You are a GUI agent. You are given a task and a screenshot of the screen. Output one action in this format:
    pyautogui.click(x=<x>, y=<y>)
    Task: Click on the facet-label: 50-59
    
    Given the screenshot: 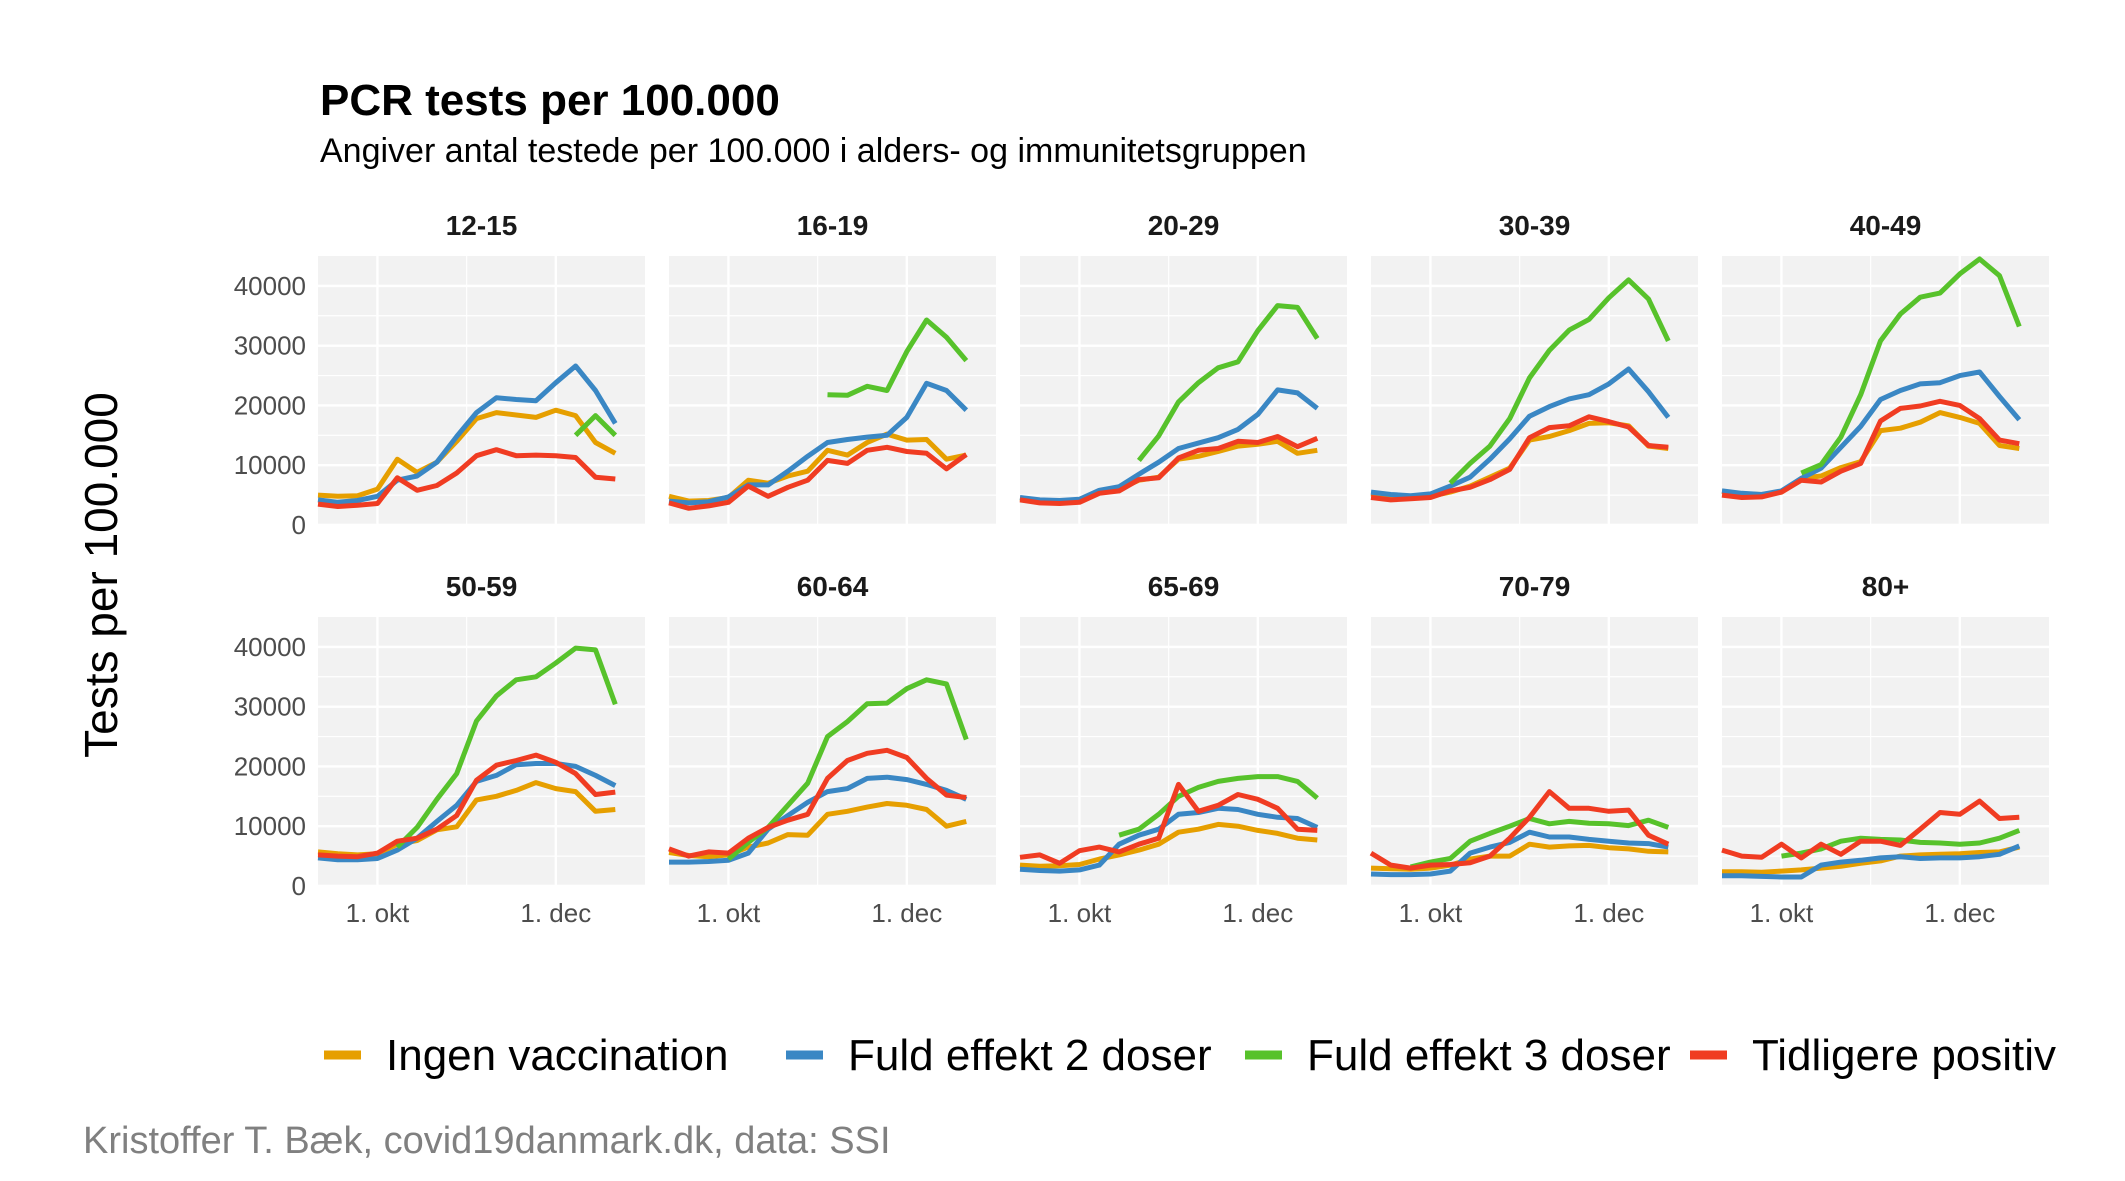 What is the action you would take?
    pyautogui.click(x=482, y=586)
    